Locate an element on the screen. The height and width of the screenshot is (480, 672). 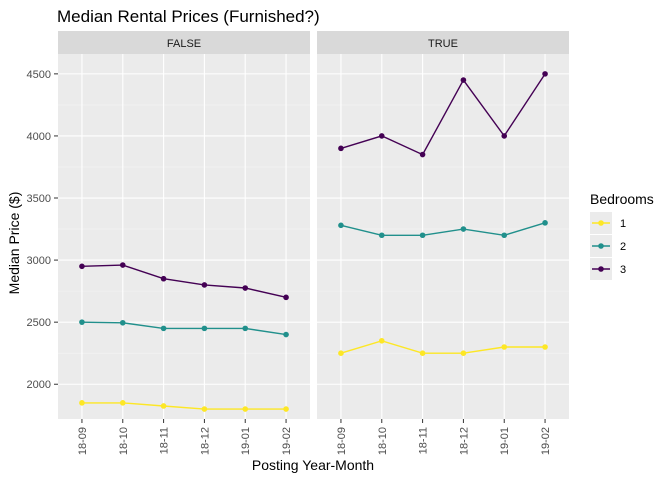
y-tick-label: 2500 is located at coordinates (39, 323).